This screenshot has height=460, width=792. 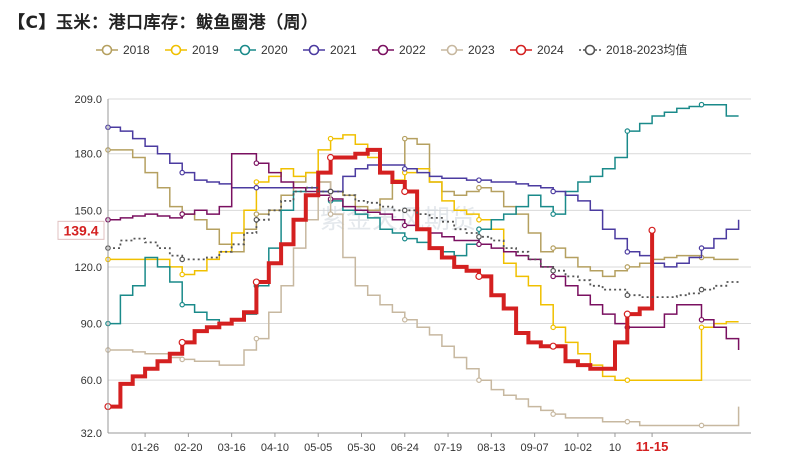 I want to click on y-tick-label: 180.0, so click(x=88, y=155).